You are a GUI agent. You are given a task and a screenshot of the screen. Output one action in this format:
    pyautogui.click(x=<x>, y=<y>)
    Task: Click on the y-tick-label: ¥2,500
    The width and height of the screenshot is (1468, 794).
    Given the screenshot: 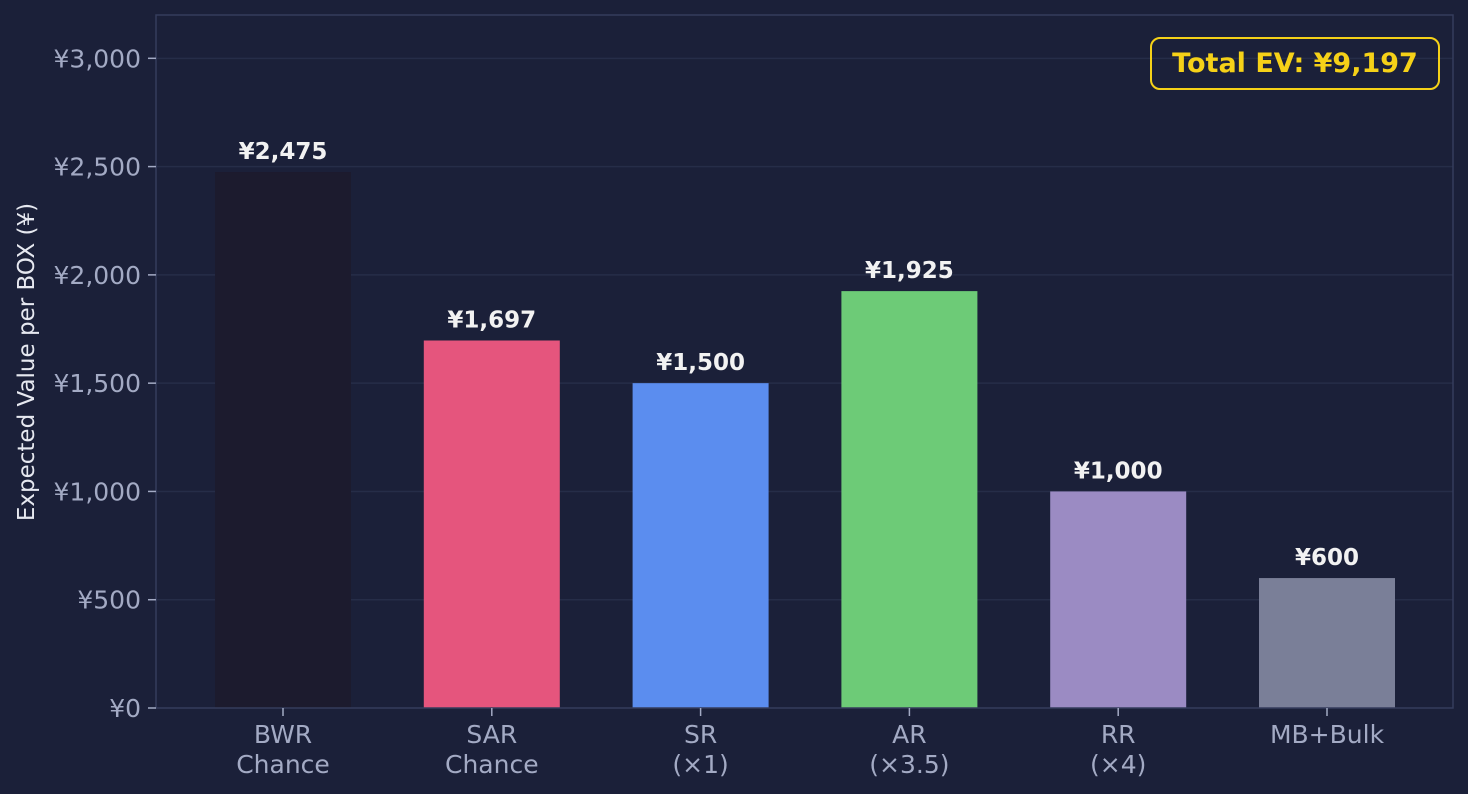 What is the action you would take?
    pyautogui.click(x=97, y=167)
    